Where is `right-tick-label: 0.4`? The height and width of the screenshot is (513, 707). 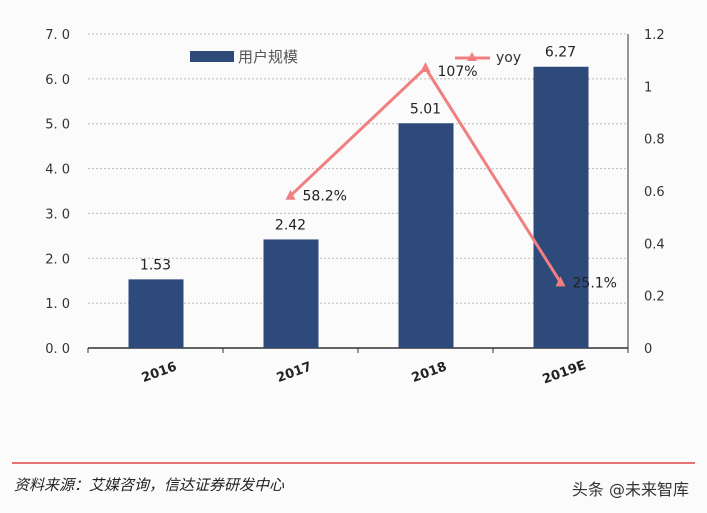 right-tick-label: 0.4 is located at coordinates (654, 244).